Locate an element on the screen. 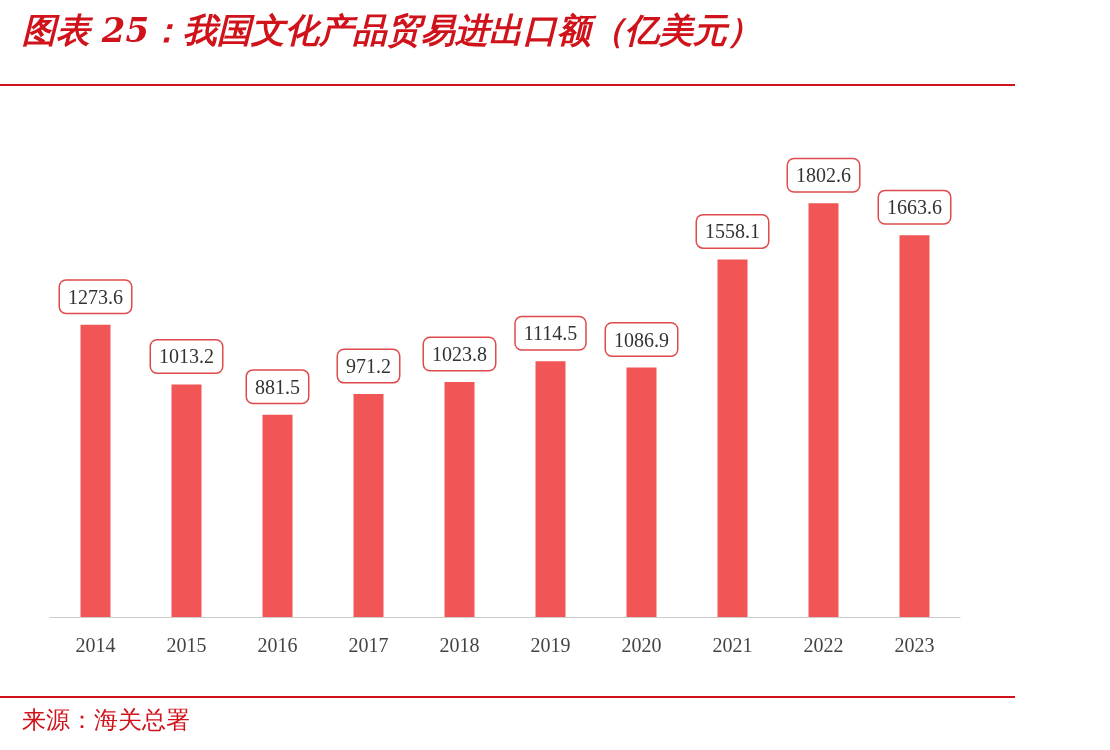 The image size is (1110, 750). data-label: 1802.6 is located at coordinates (823, 175).